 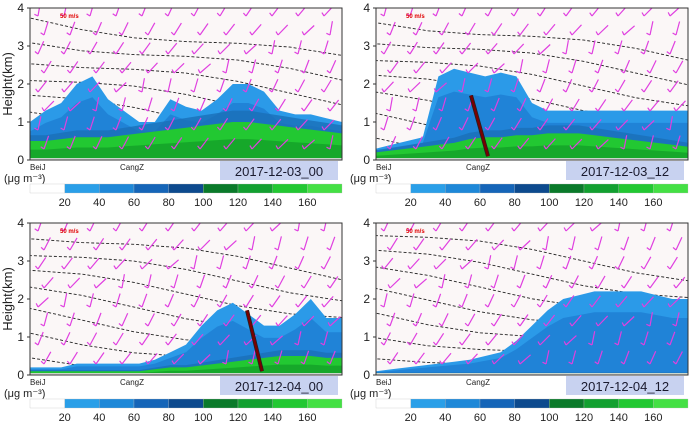 What do you see at coordinates (515, 203) in the screenshot?
I see `colorbar-tick-label: 80` at bounding box center [515, 203].